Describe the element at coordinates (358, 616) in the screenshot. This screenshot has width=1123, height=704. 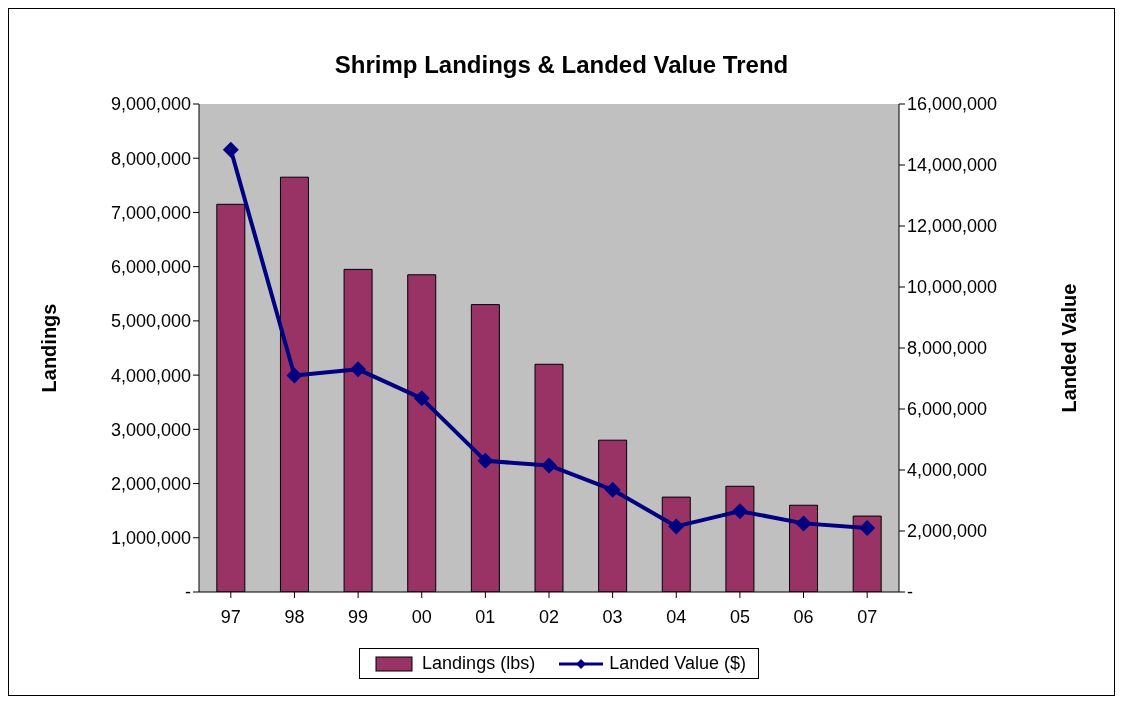
I see `x-tick-label: 99` at that location.